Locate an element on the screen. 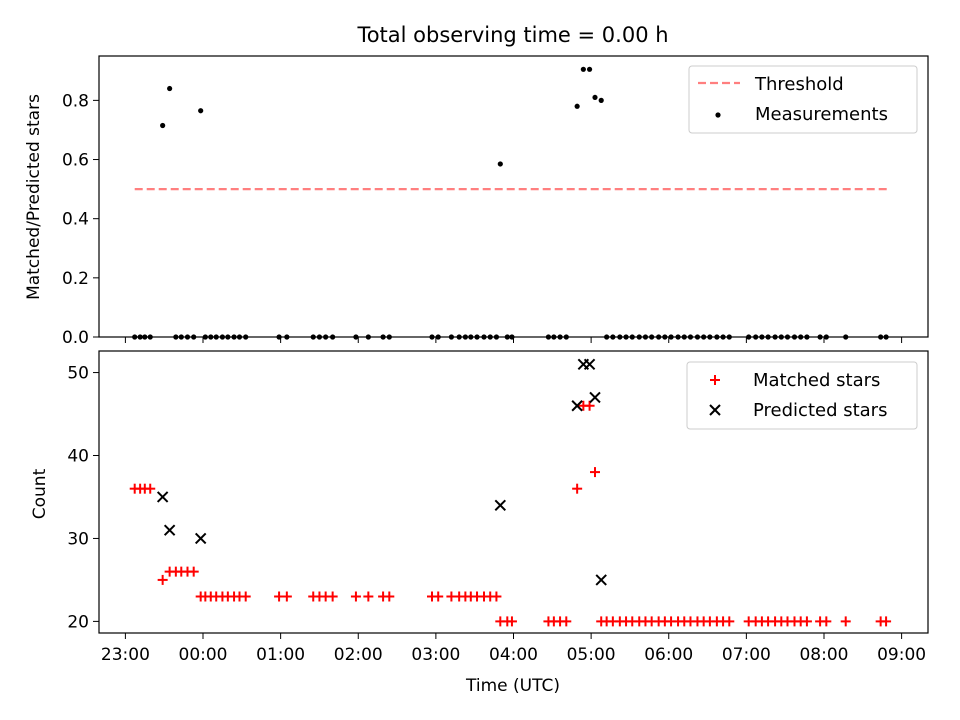 The width and height of the screenshot is (960, 720). top-legend: Threshold Measurements is located at coordinates (803, 99).